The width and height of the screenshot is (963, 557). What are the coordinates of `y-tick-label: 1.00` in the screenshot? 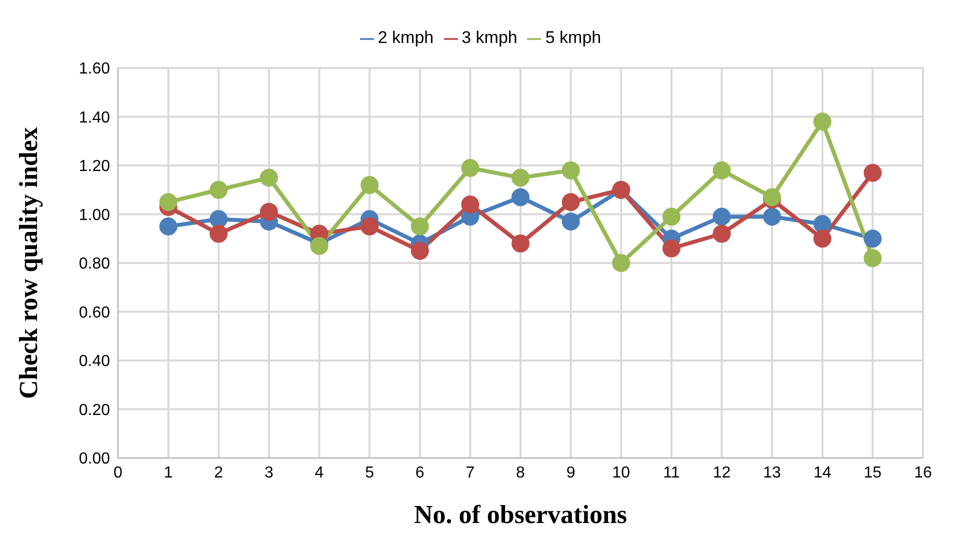 It's located at (94, 215).